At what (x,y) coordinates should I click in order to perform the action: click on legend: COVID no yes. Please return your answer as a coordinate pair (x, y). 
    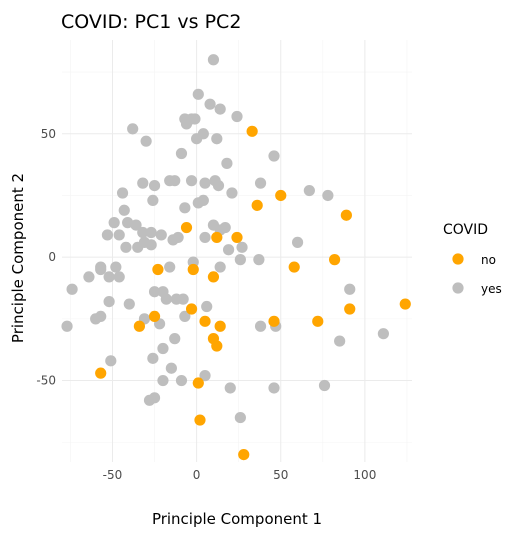
    Looking at the image, I should click on (472, 259).